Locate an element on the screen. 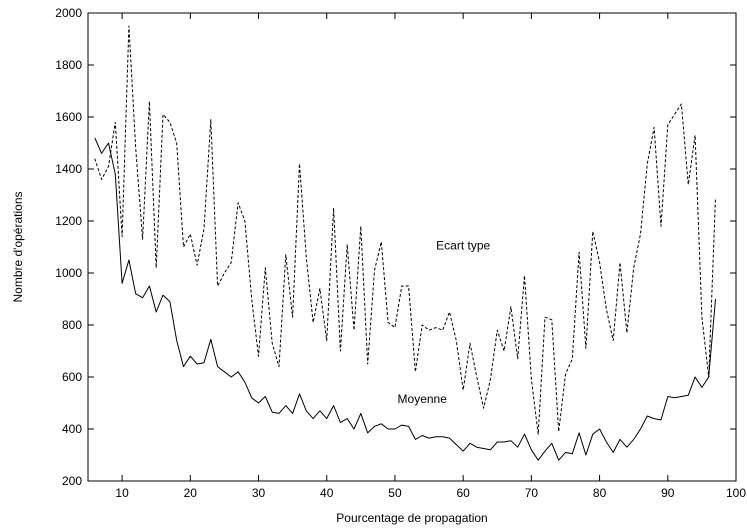 The image size is (747, 528). annotation-label: Ecart type is located at coordinates (463, 246).